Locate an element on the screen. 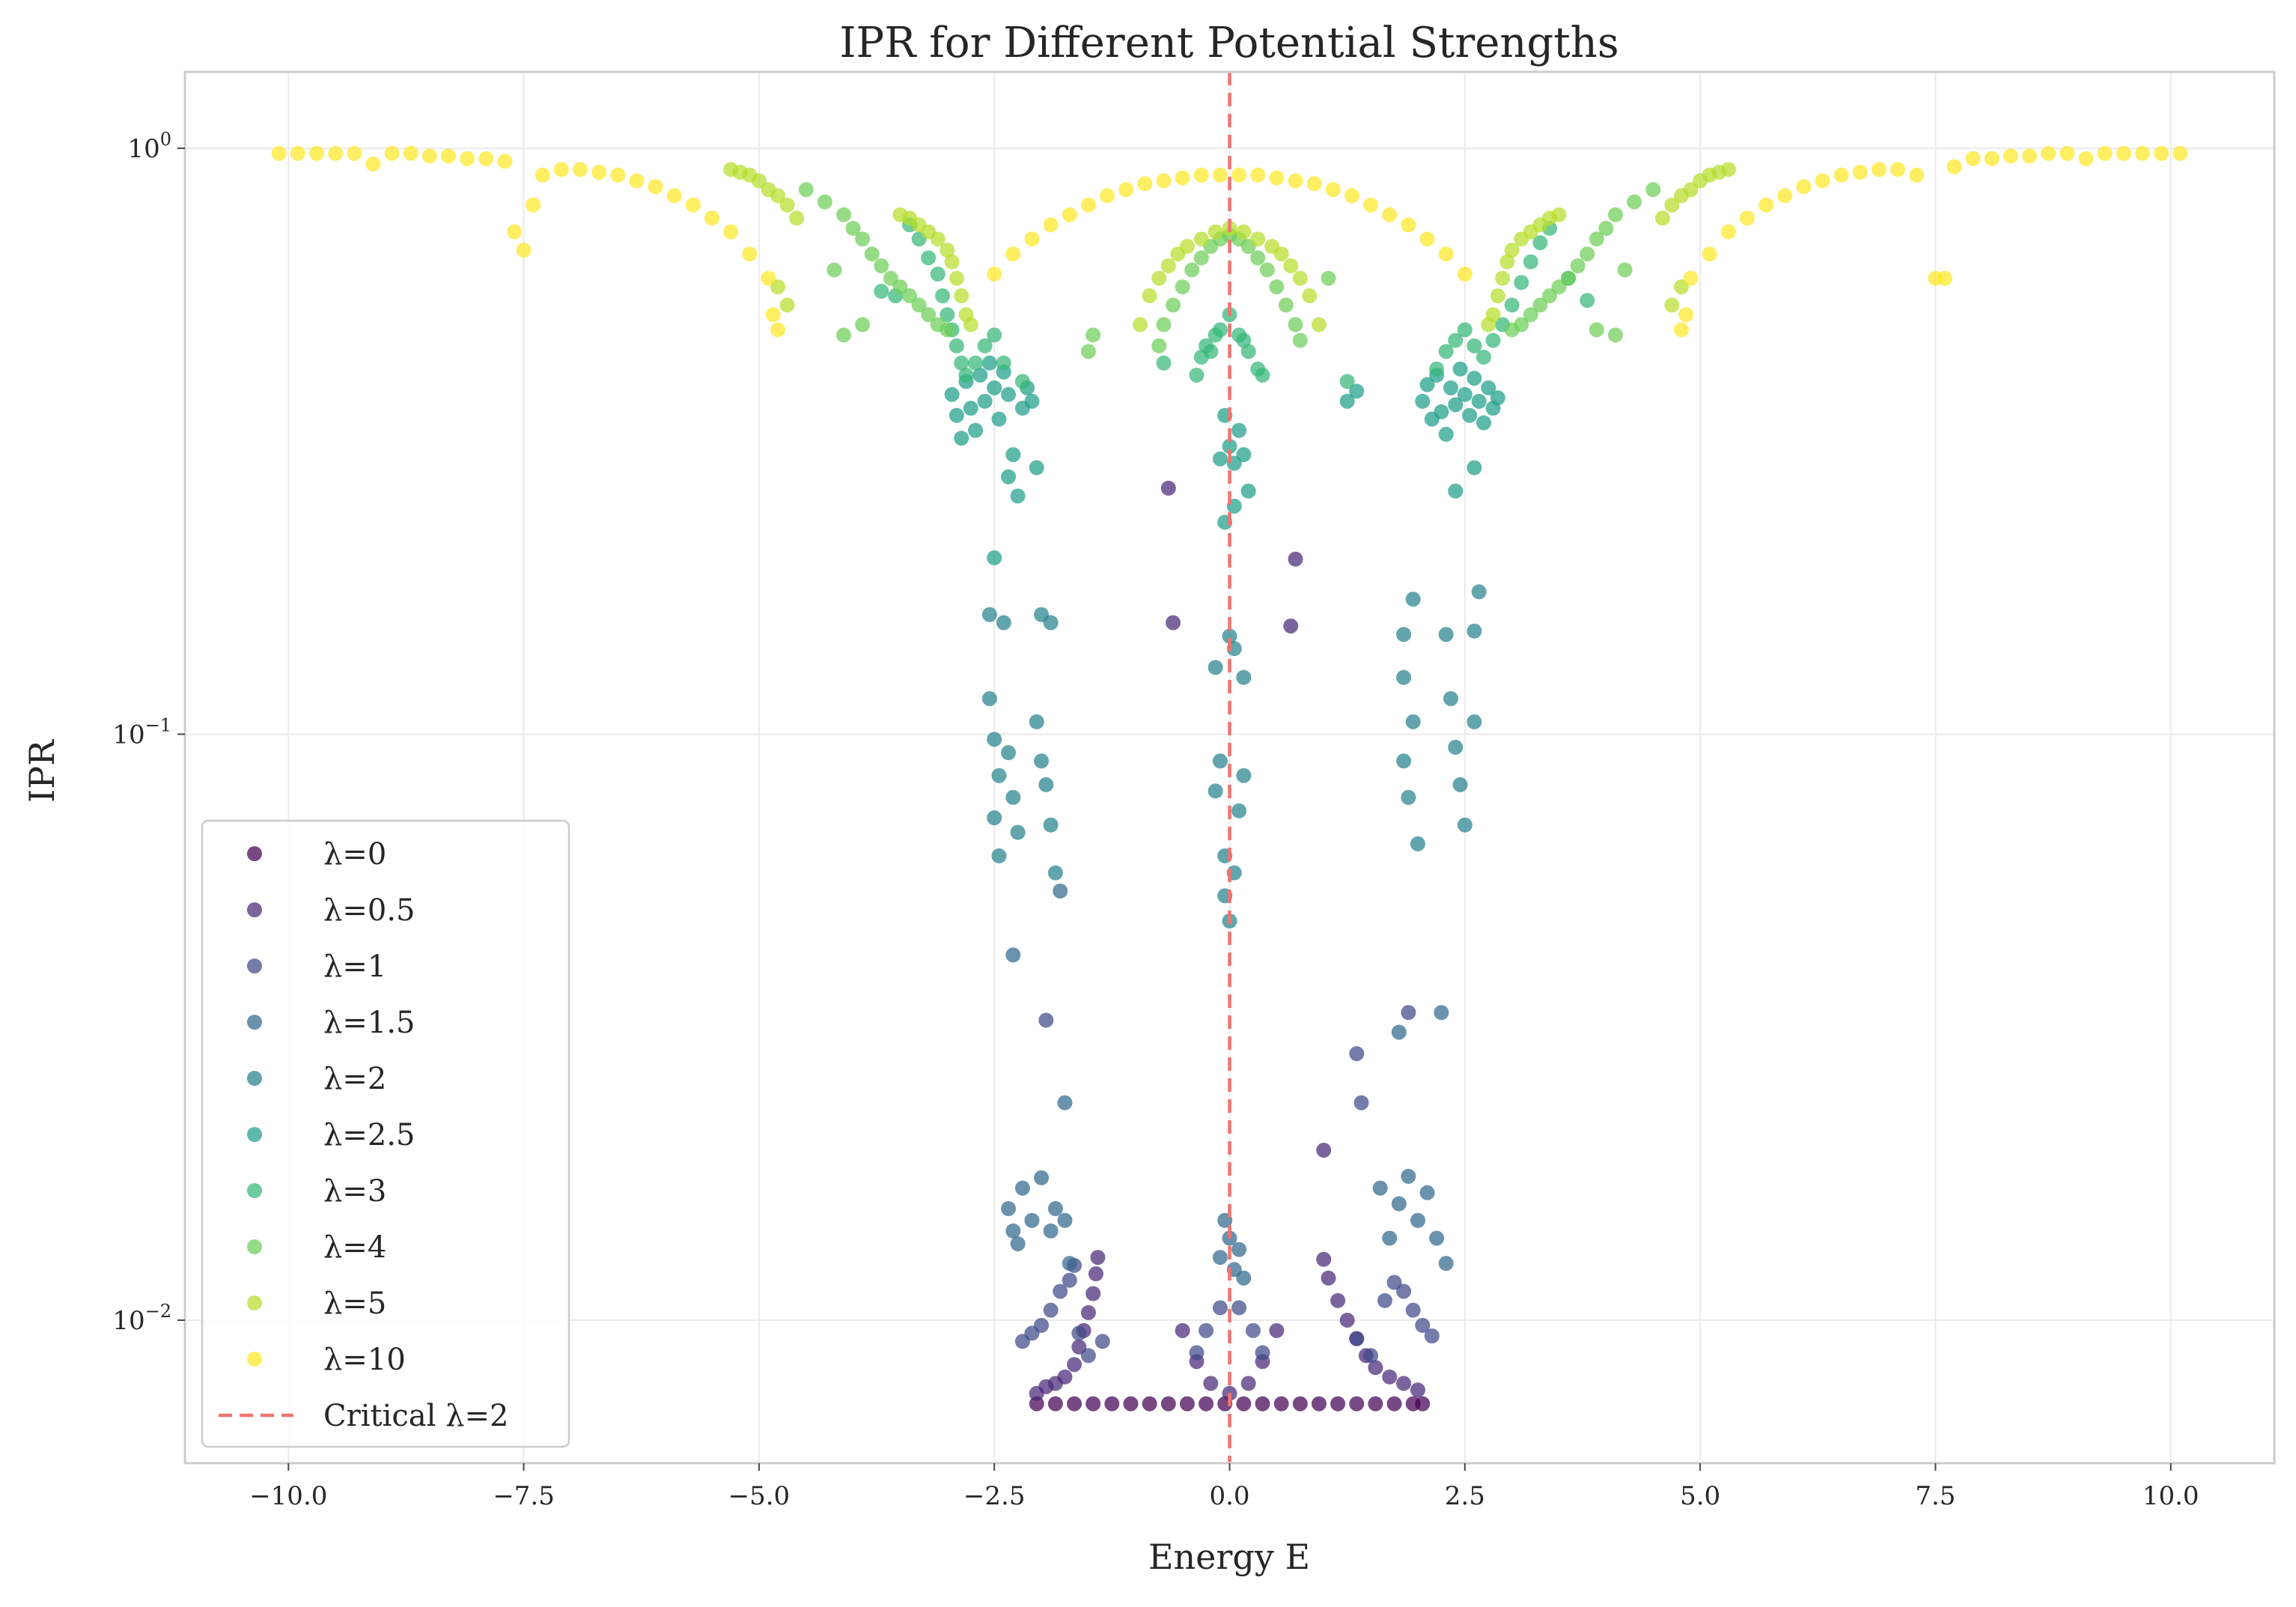 This screenshot has width=2296, height=1607. x-tick-label: 0.0 is located at coordinates (1229, 1496).